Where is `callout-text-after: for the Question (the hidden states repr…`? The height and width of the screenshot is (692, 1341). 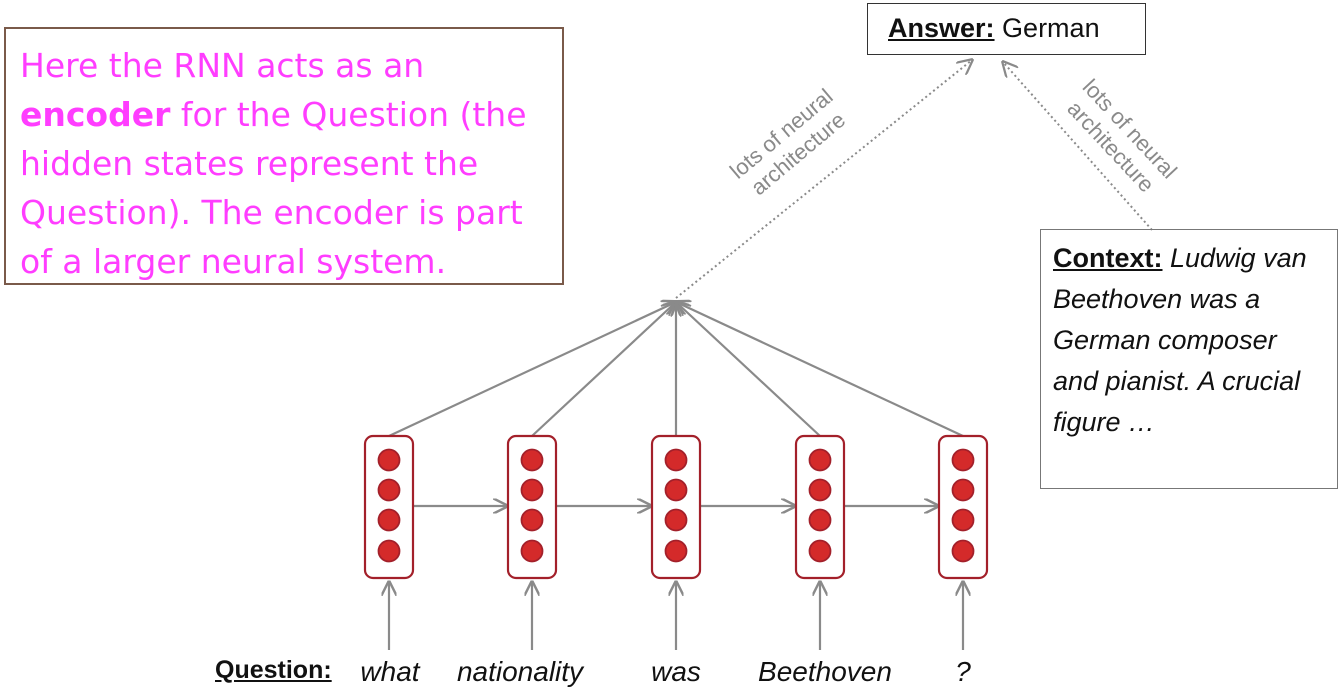
callout-text-after: for the Question (the hidden states repr… is located at coordinates (273, 188).